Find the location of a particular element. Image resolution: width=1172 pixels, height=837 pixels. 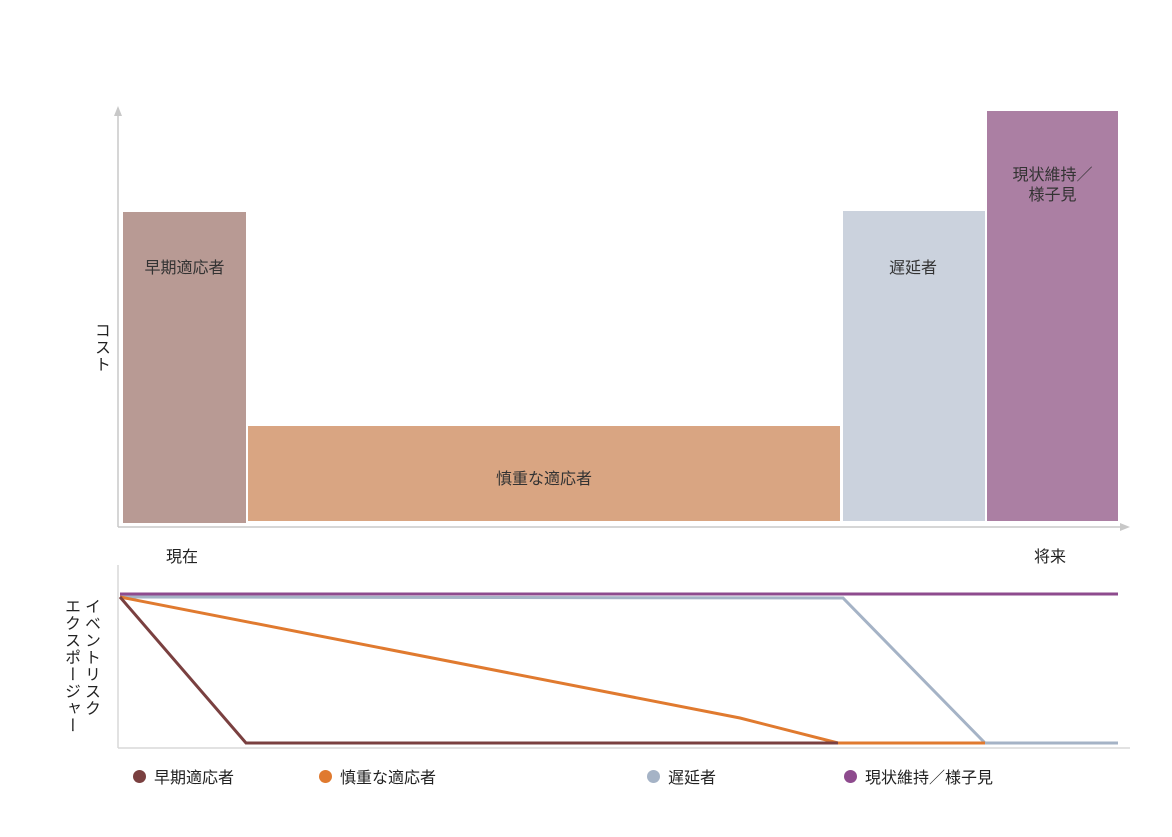

legend-item: 現状維持／様子見 is located at coordinates (918, 776).